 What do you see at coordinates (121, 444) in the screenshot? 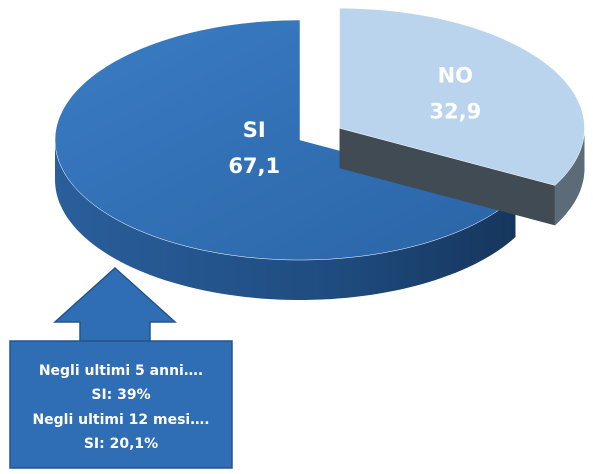
I see `note-line: SI: 20,1%` at bounding box center [121, 444].